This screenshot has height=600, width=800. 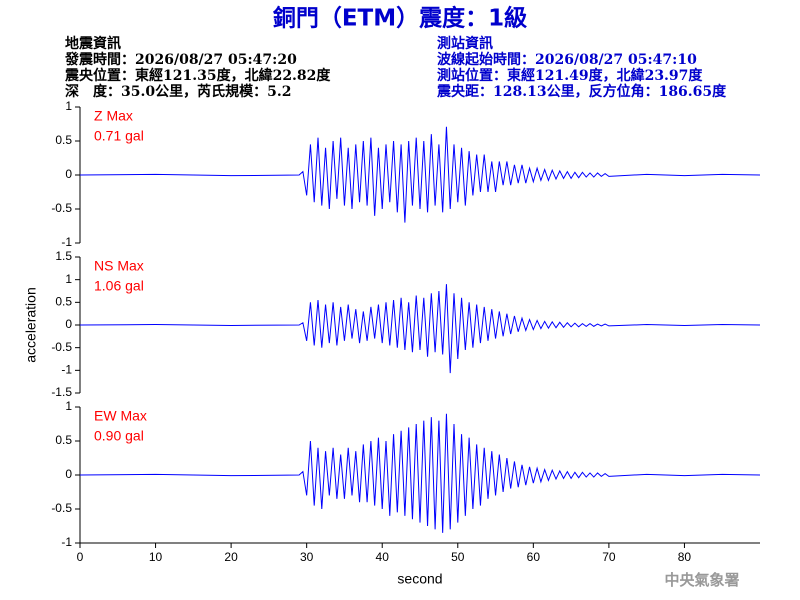 What do you see at coordinates (567, 59) in the screenshot?
I see `info-line: 波線起始時間：2026/08/27 05:47:10` at bounding box center [567, 59].